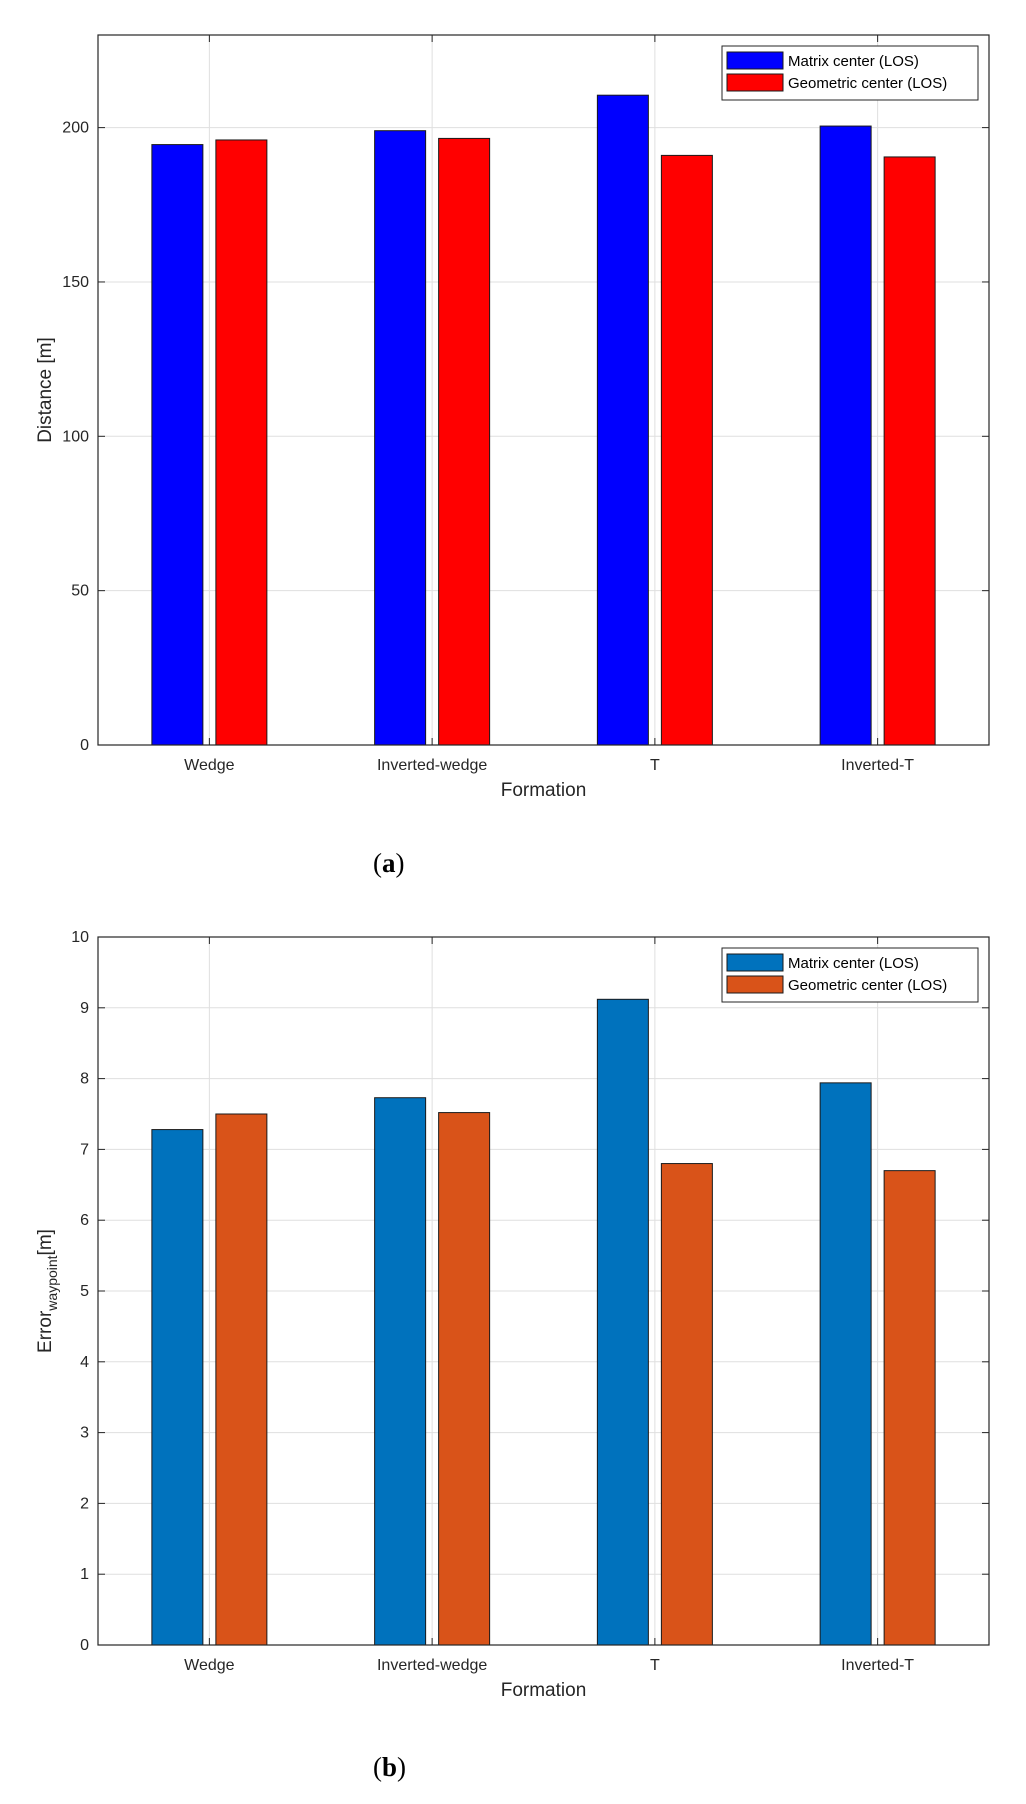 Image resolution: width=1026 pixels, height=1804 pixels. Describe the element at coordinates (80, 591) in the screenshot. I see `y-tick-label: 50` at that location.